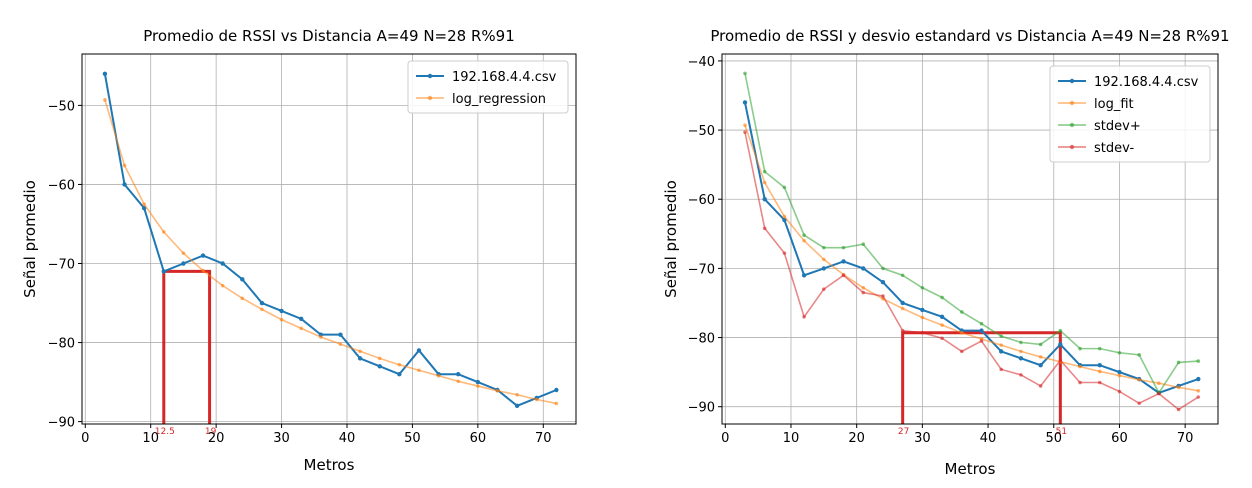 The height and width of the screenshot is (488, 1252). I want to click on legend: 192.168.4.4.csv log_regression, so click(488, 87).